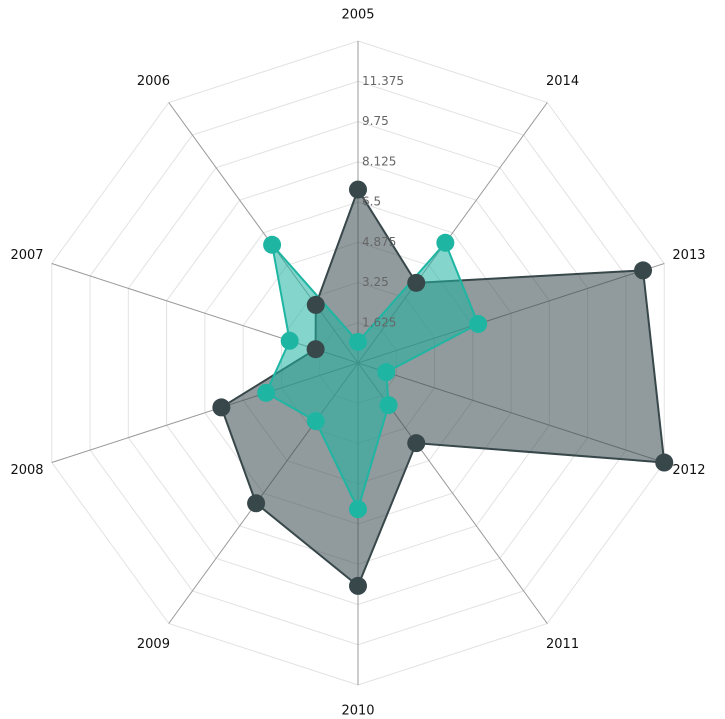 The image size is (725, 719). Describe the element at coordinates (688, 255) in the screenshot. I see `category-label: 2013` at that location.